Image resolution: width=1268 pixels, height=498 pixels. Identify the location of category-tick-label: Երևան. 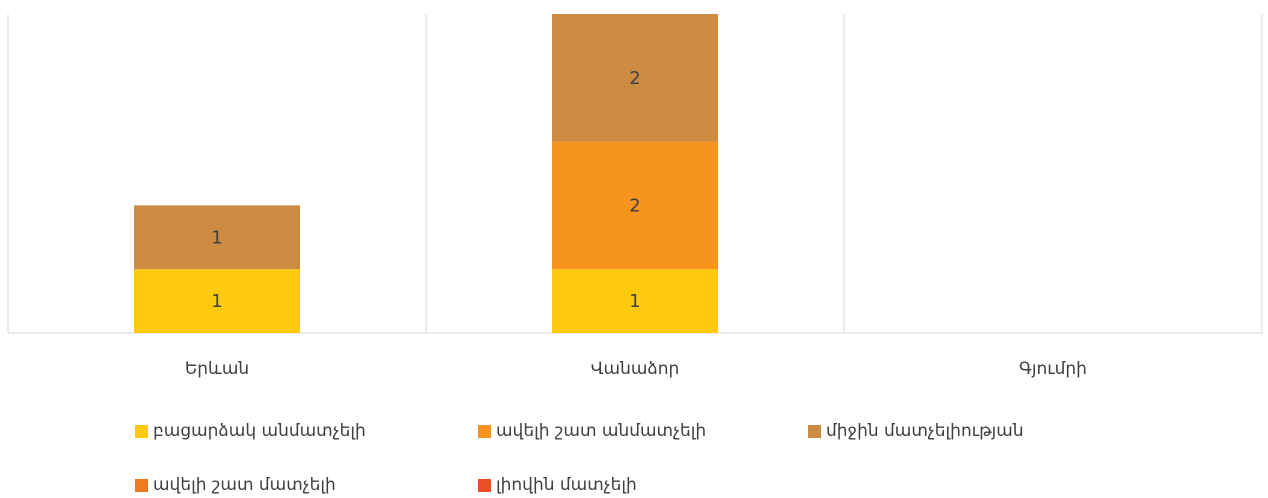
(217, 369).